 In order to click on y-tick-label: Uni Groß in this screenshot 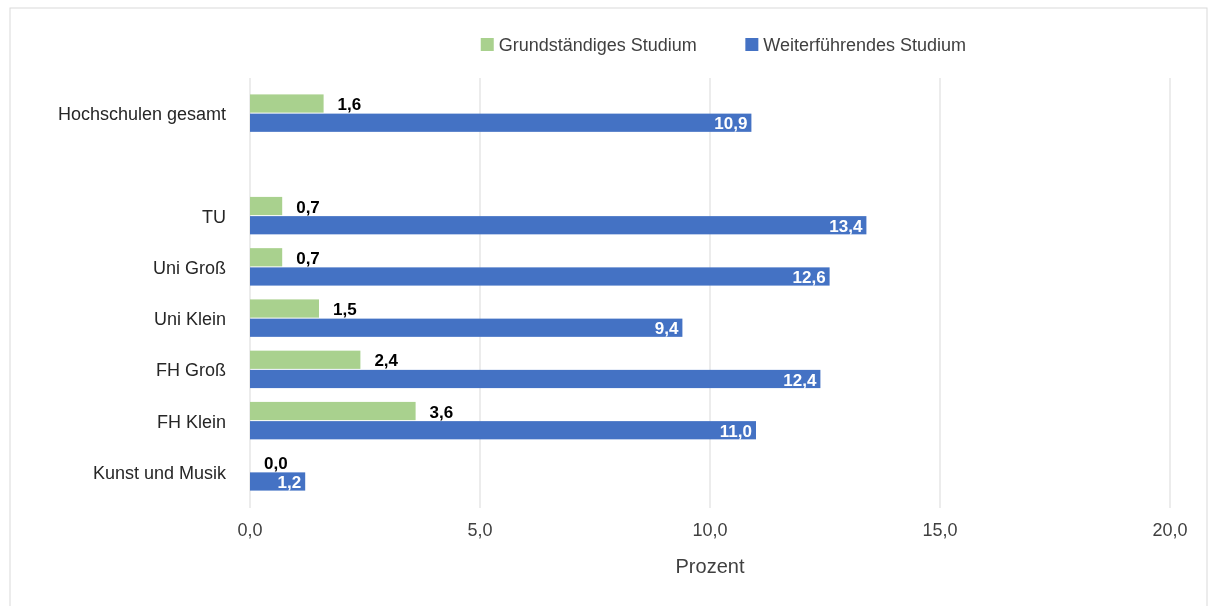, I will do `click(189, 267)`.